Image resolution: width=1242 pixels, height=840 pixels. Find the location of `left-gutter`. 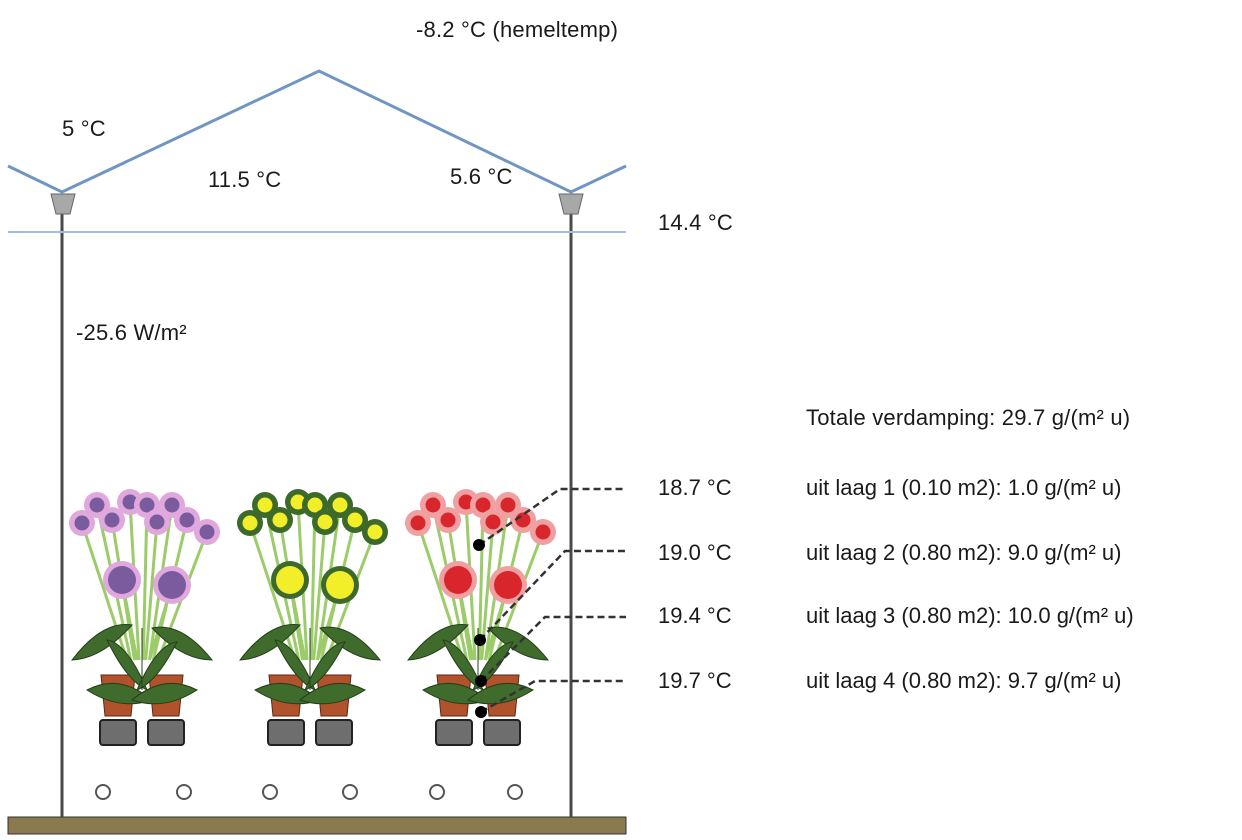

left-gutter is located at coordinates (63, 204).